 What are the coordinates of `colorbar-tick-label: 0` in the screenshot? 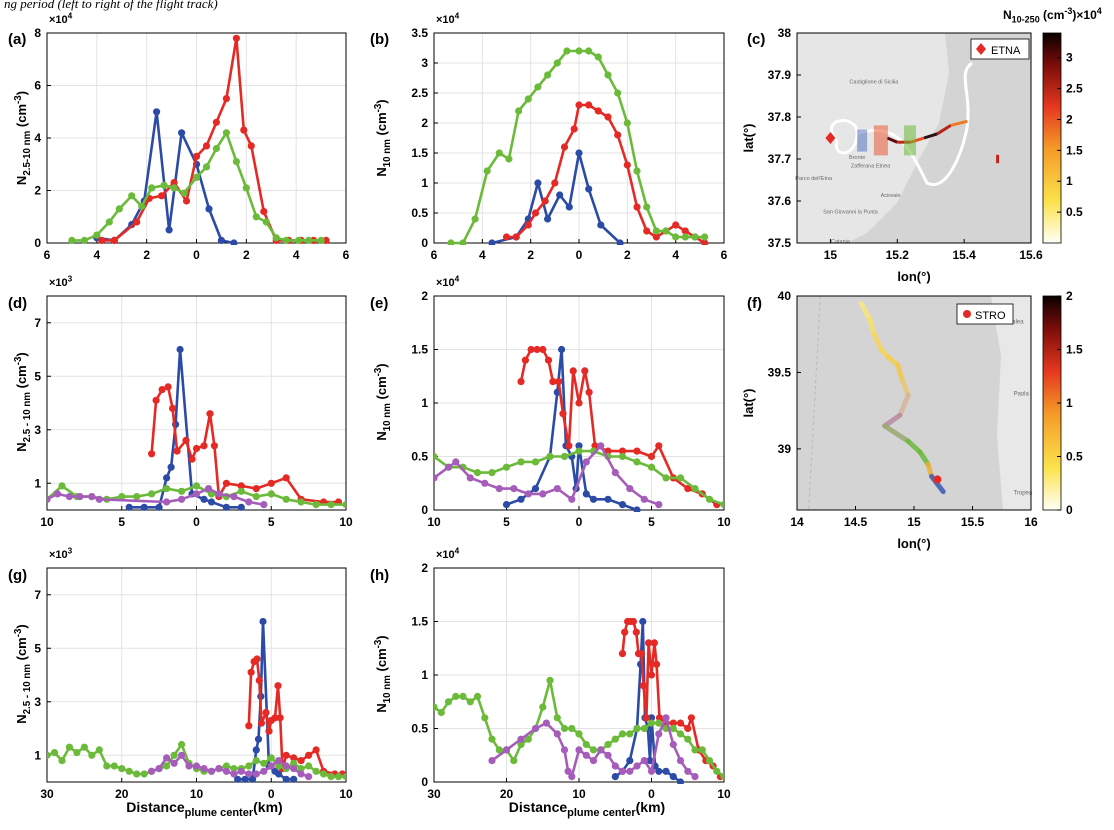 It's located at (1069, 510).